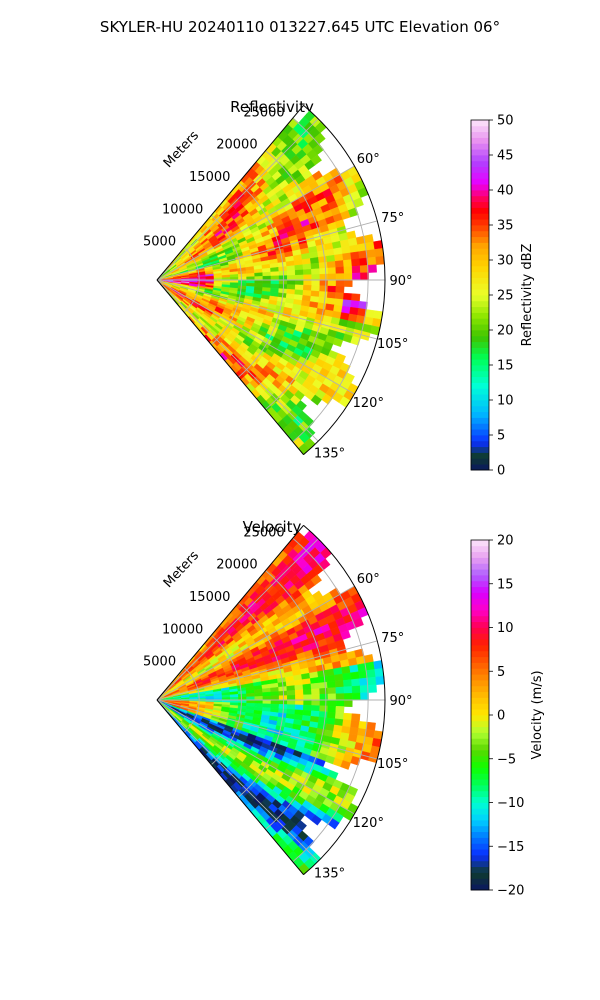 This screenshot has height=1000, width=600. I want to click on velocity-title: Velocity, so click(272, 527).